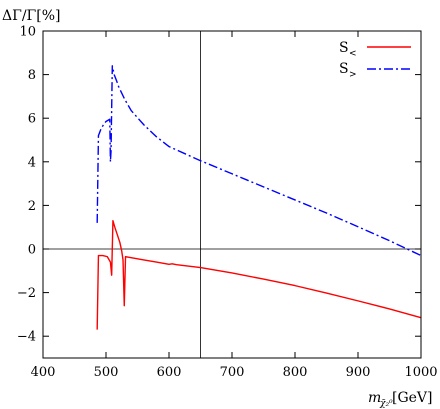  What do you see at coordinates (106, 372) in the screenshot?
I see `x-tick-label: 500` at bounding box center [106, 372].